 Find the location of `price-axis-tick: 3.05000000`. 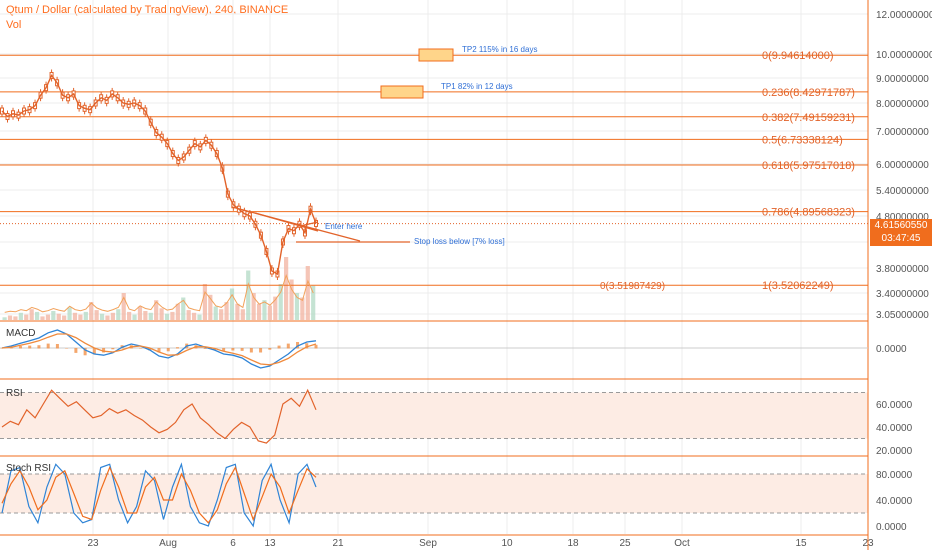

price-axis-tick: 3.05000000 is located at coordinates (902, 315).